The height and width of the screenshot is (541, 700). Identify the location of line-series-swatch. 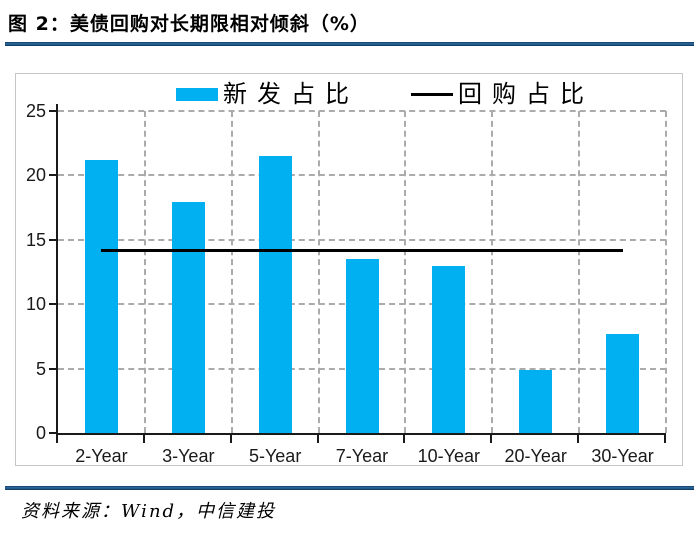
(432, 94).